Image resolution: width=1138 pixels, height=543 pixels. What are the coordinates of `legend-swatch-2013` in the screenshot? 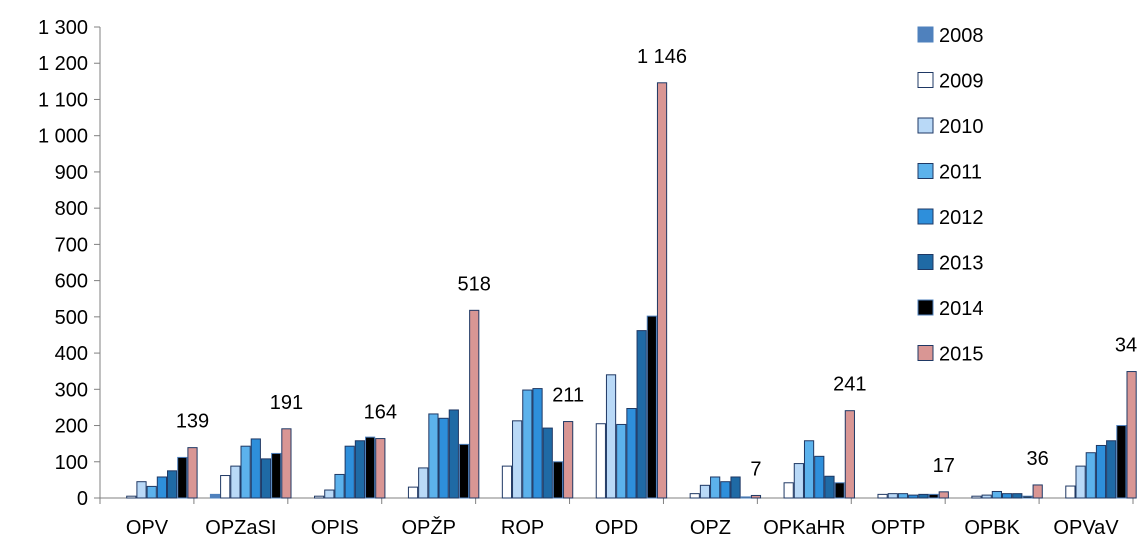 It's located at (925, 262).